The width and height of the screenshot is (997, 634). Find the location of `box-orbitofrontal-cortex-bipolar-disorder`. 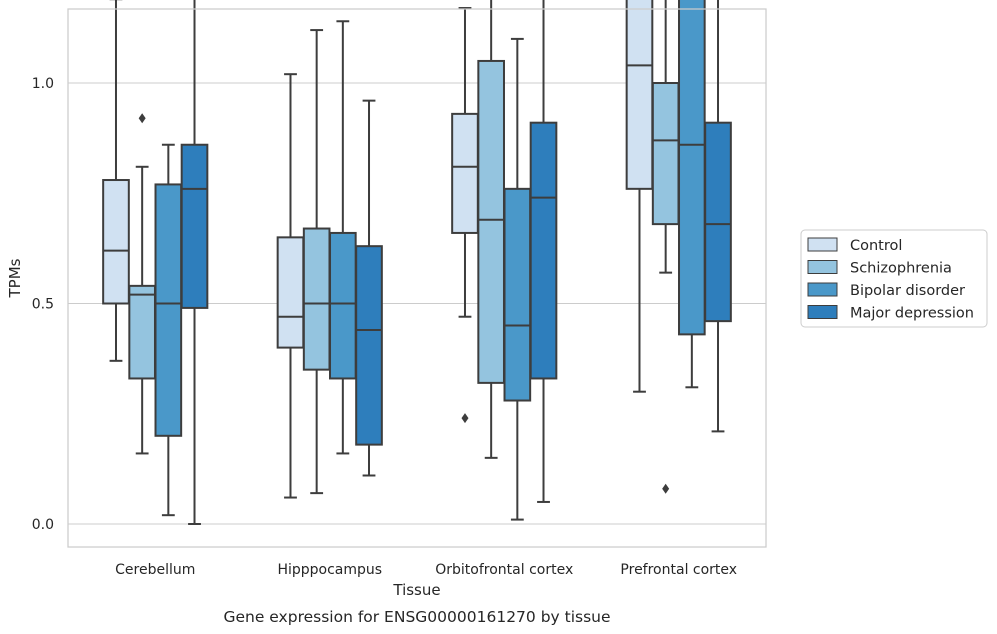

box-orbitofrontal-cortex-bipolar-disorder is located at coordinates (517, 279).